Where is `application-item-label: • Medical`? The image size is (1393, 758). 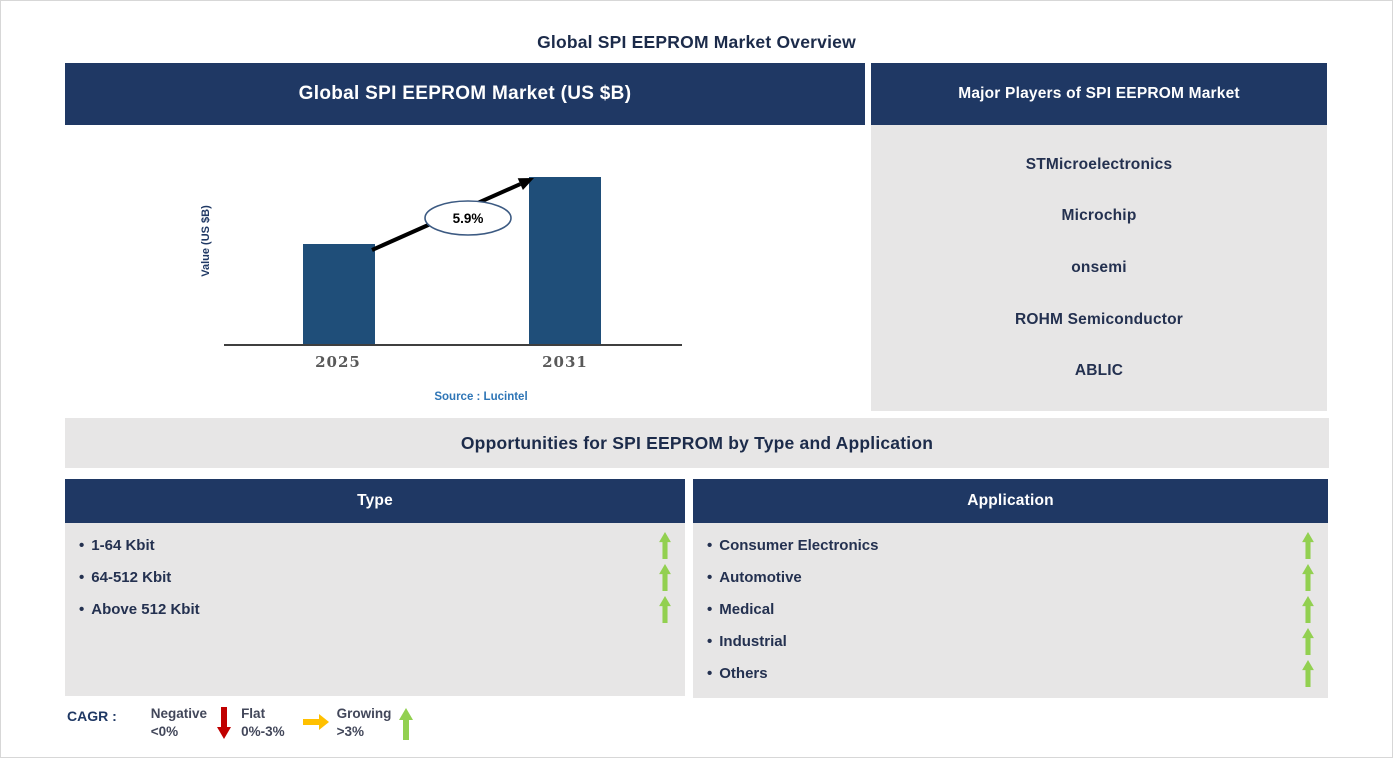
application-item-label: • Medical is located at coordinates (741, 609).